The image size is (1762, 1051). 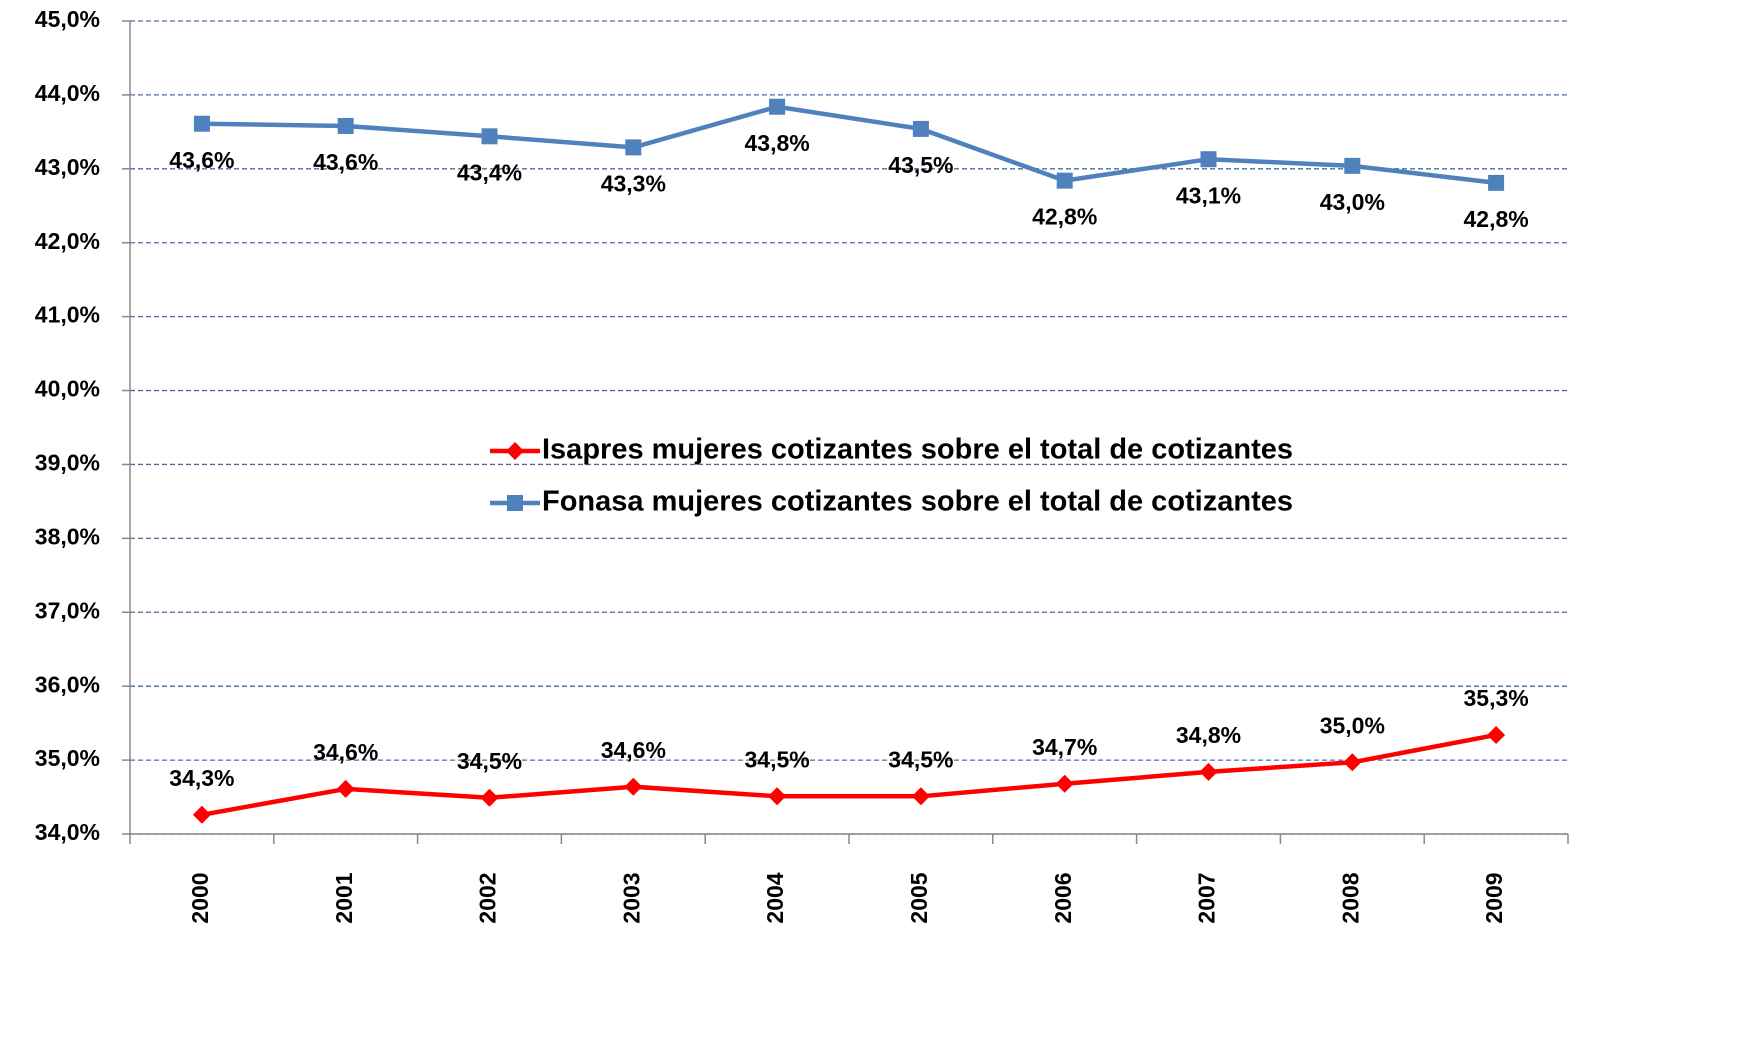 I want to click on data-label: 35,0%, so click(x=1352, y=725).